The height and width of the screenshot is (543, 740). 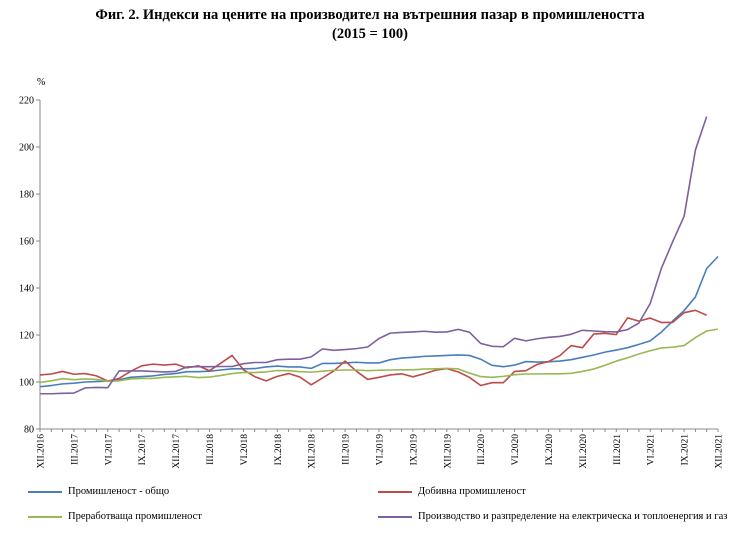 I want to click on x-tick-label: XII.2021, so click(x=720, y=451).